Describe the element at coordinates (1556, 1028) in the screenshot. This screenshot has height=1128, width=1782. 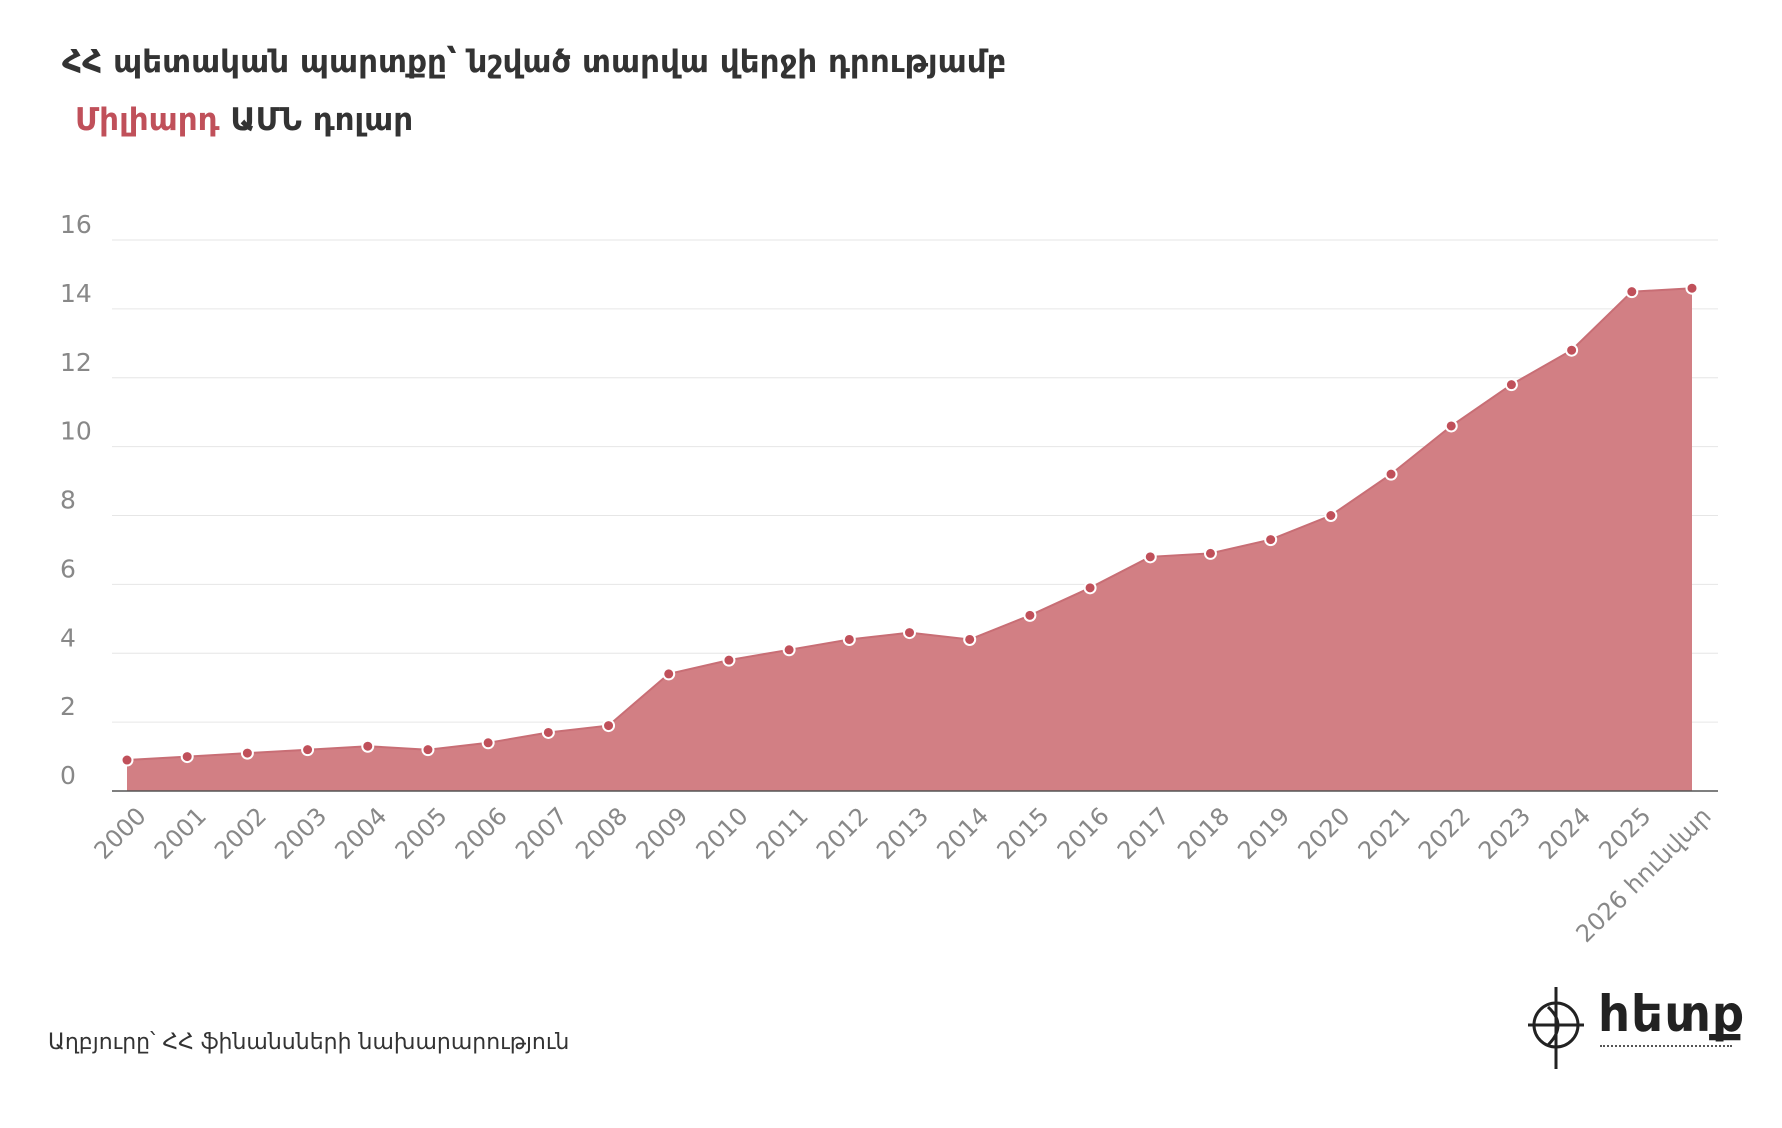
I see `logo-emblem-icon` at that location.